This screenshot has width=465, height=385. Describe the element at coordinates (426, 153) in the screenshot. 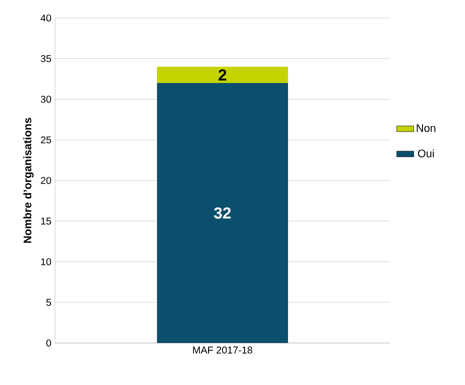

I see `legend-label: Oui` at that location.